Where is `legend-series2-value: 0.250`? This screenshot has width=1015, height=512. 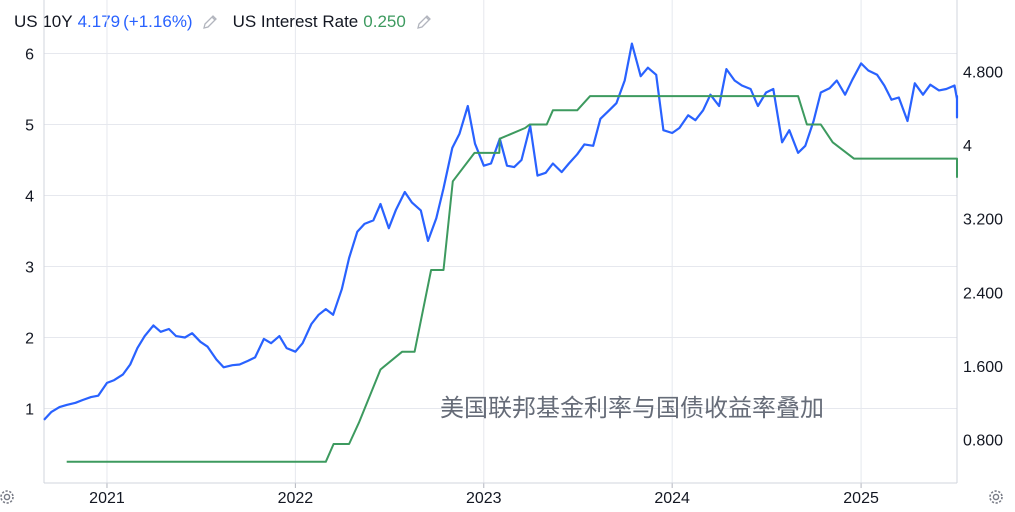 legend-series2-value: 0.250 is located at coordinates (384, 21).